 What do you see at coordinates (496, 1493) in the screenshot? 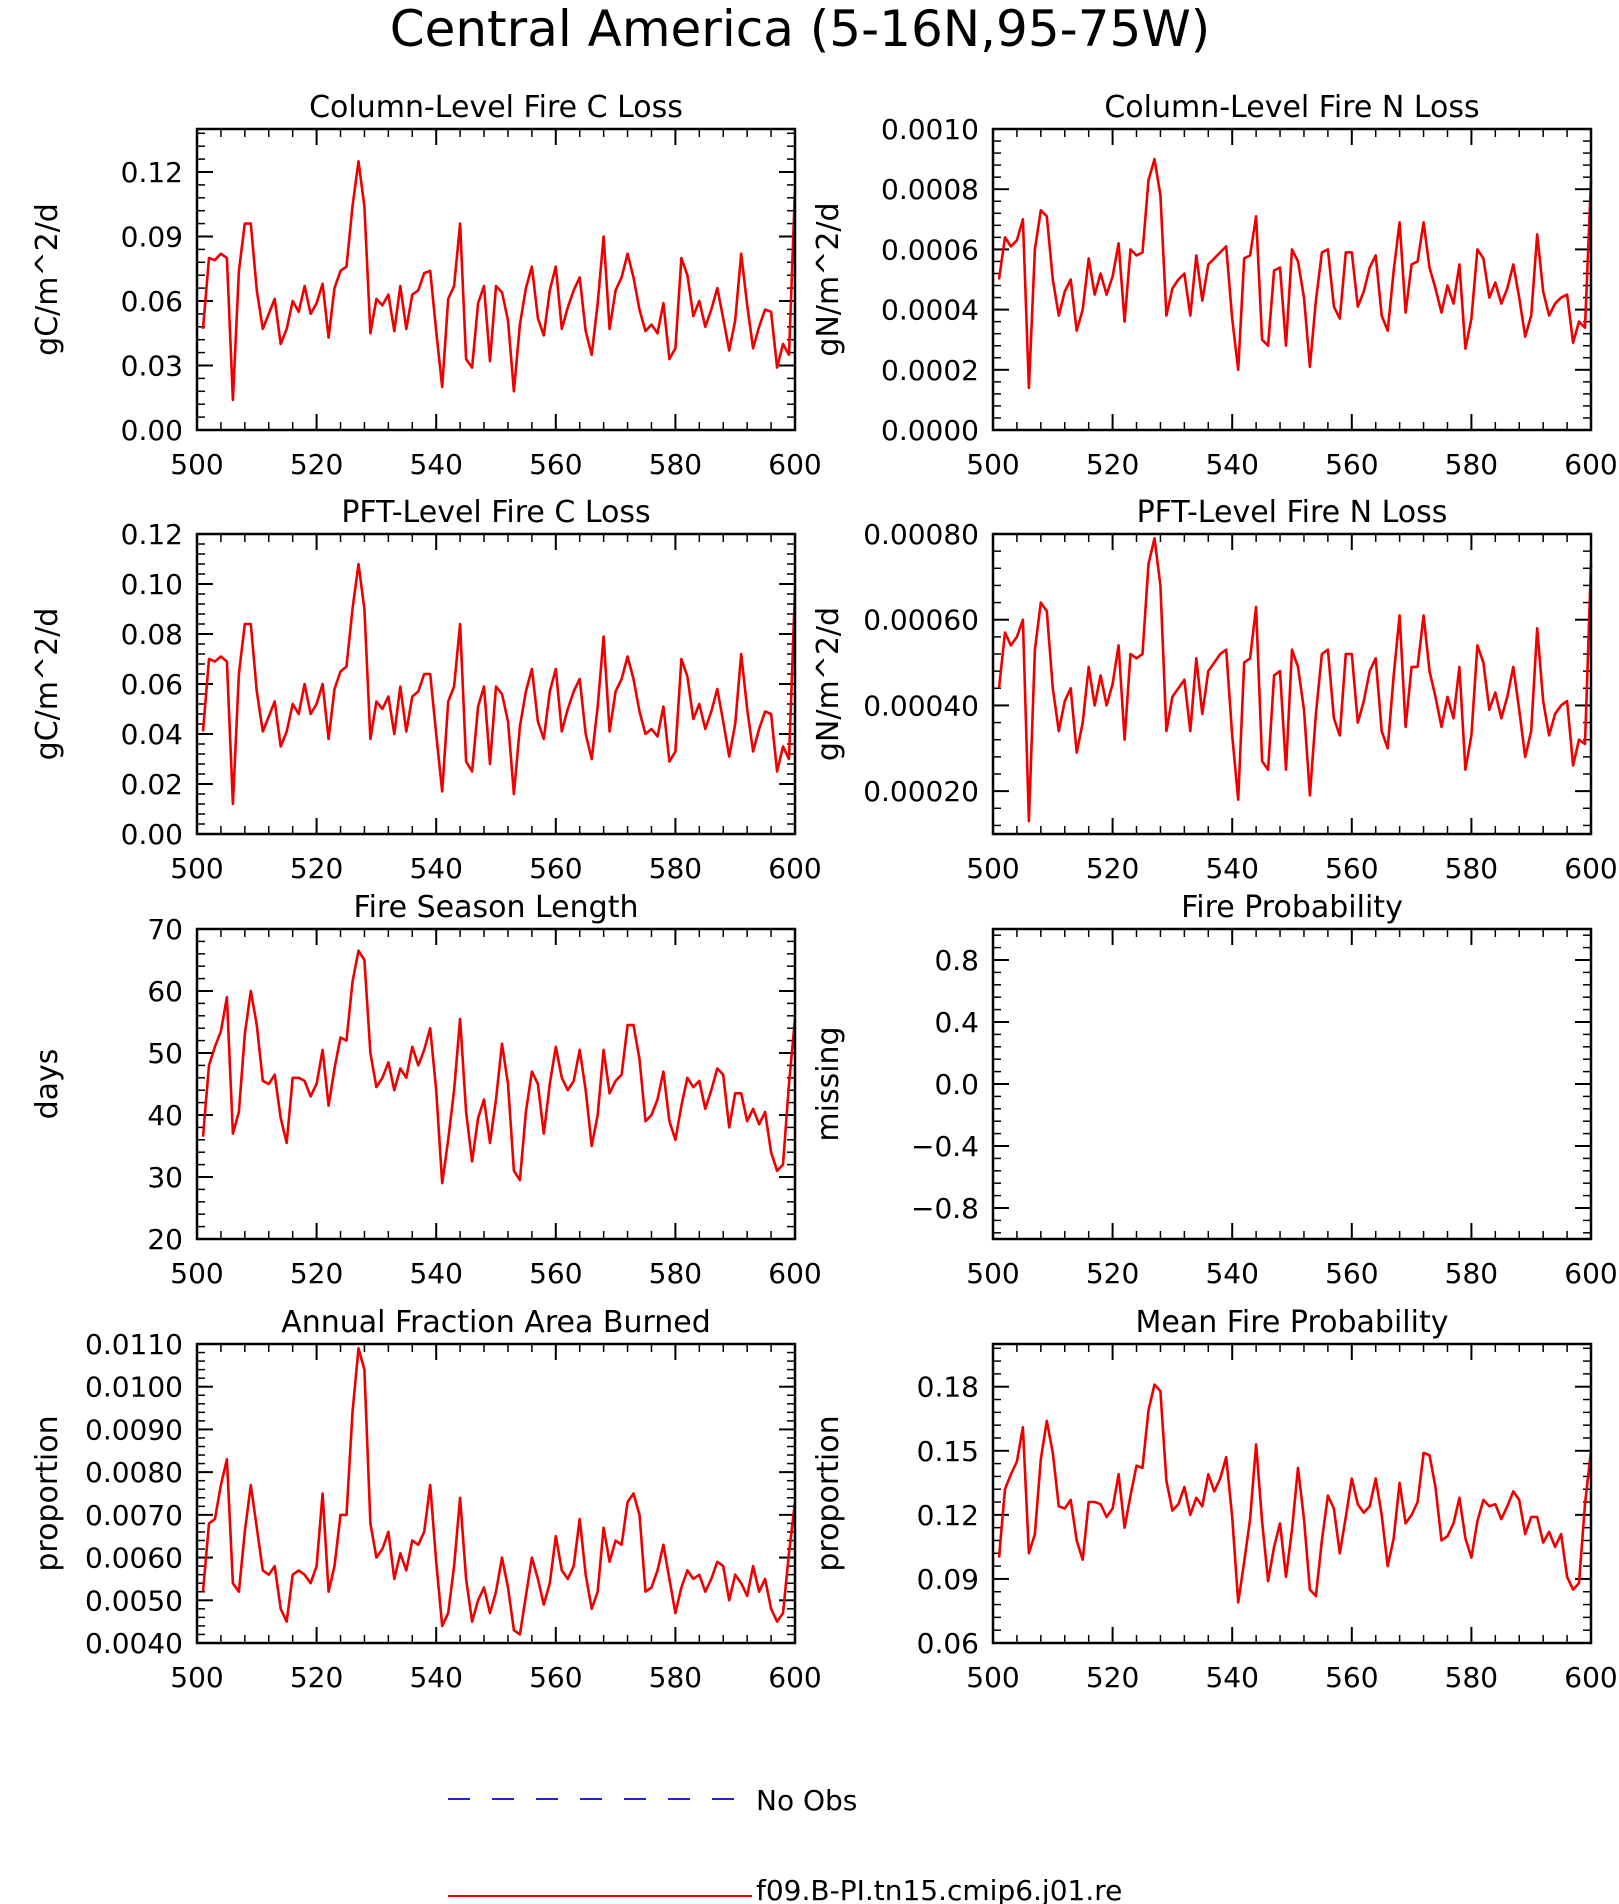
I see `annual-fraction-area-burned-frame` at bounding box center [496, 1493].